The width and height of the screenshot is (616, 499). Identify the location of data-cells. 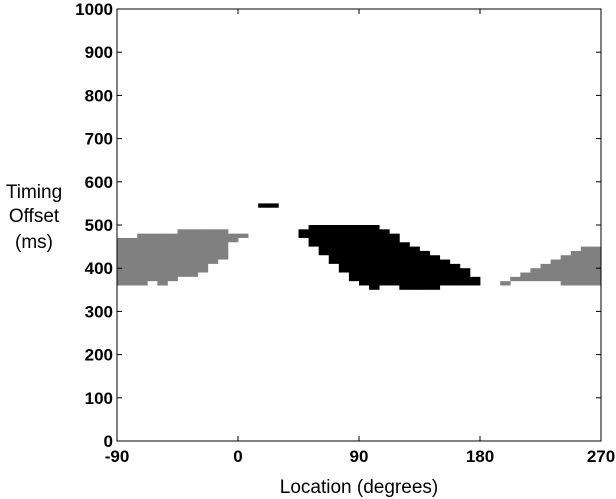
(359, 246).